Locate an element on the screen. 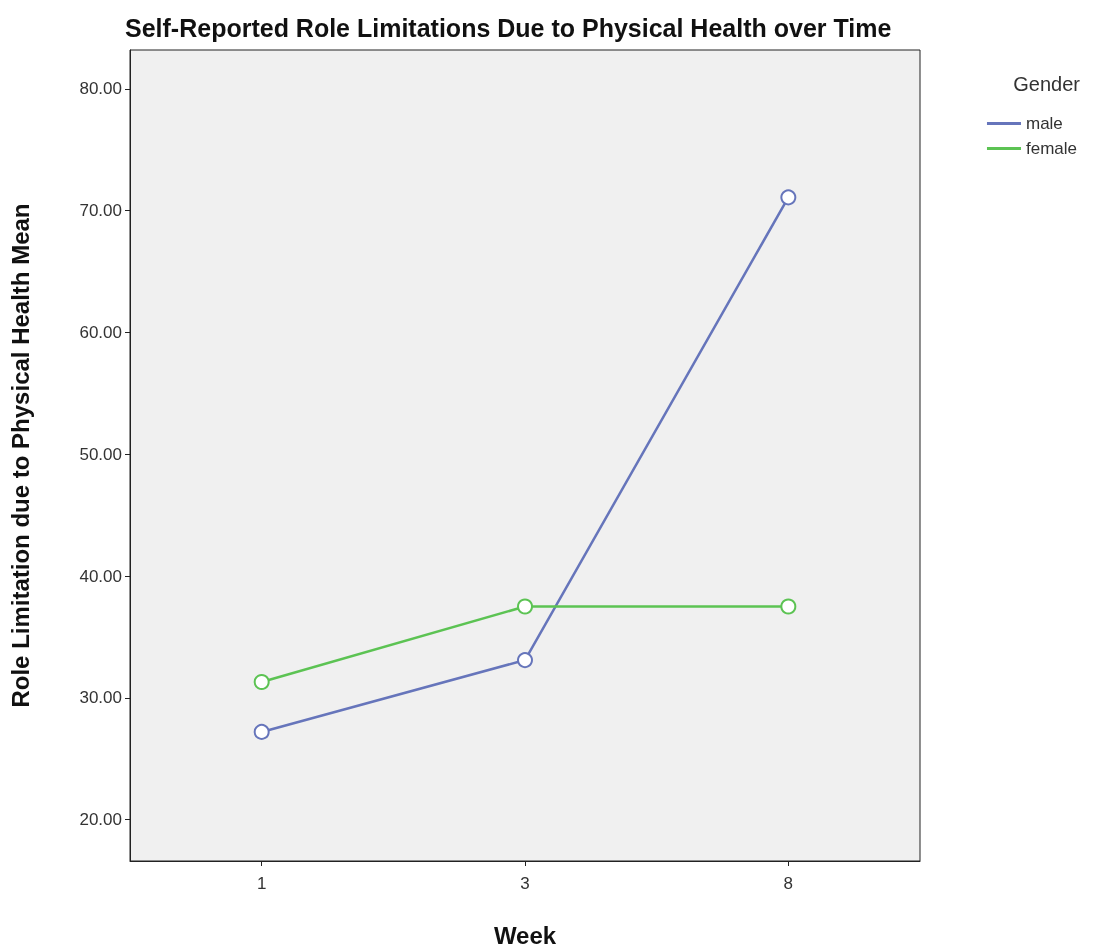  x-tick-label: 3 is located at coordinates (525, 883).